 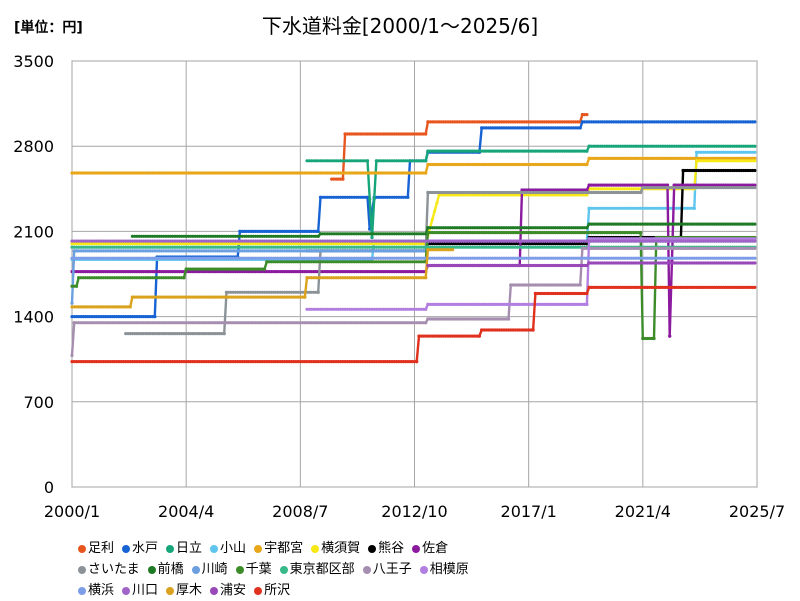 What do you see at coordinates (72, 511) in the screenshot?
I see `x-tick-label: 2000/1` at bounding box center [72, 511].